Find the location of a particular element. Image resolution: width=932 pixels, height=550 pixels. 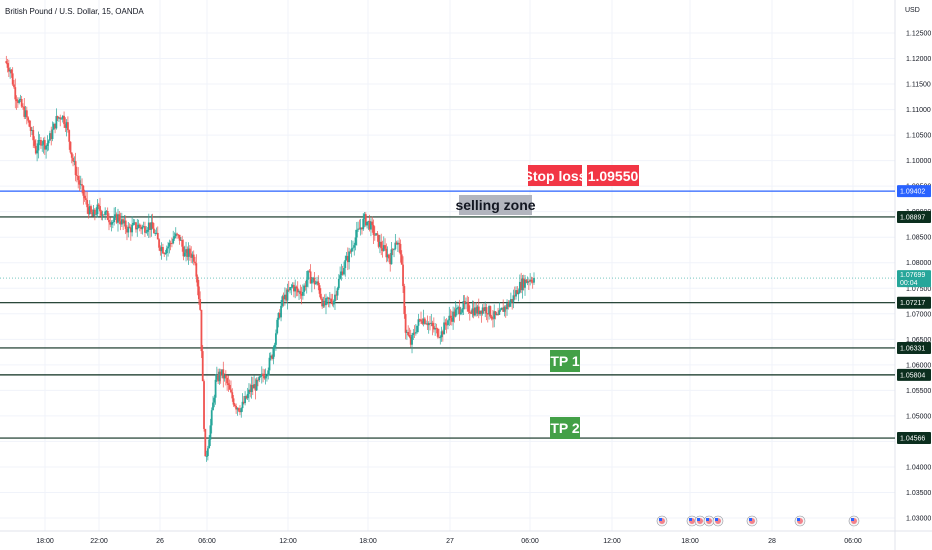

selling-zone-annotation: selling zone is located at coordinates (495, 205).